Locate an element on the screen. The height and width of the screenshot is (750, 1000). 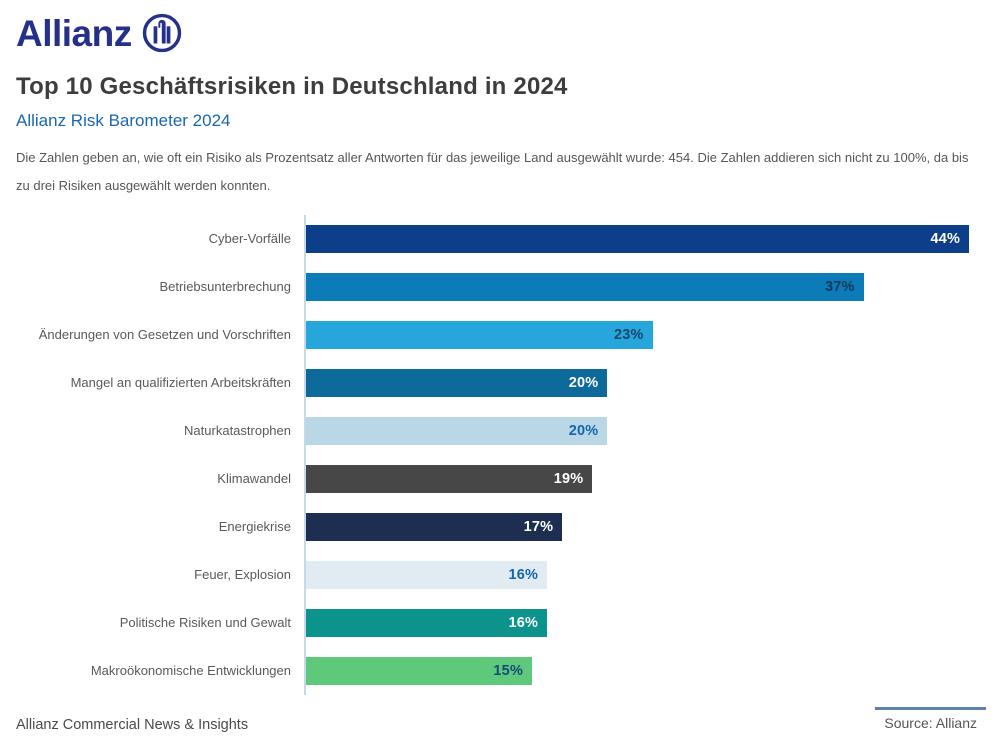
bar-row: Feuer, Explosion 16% is located at coordinates (500, 575).